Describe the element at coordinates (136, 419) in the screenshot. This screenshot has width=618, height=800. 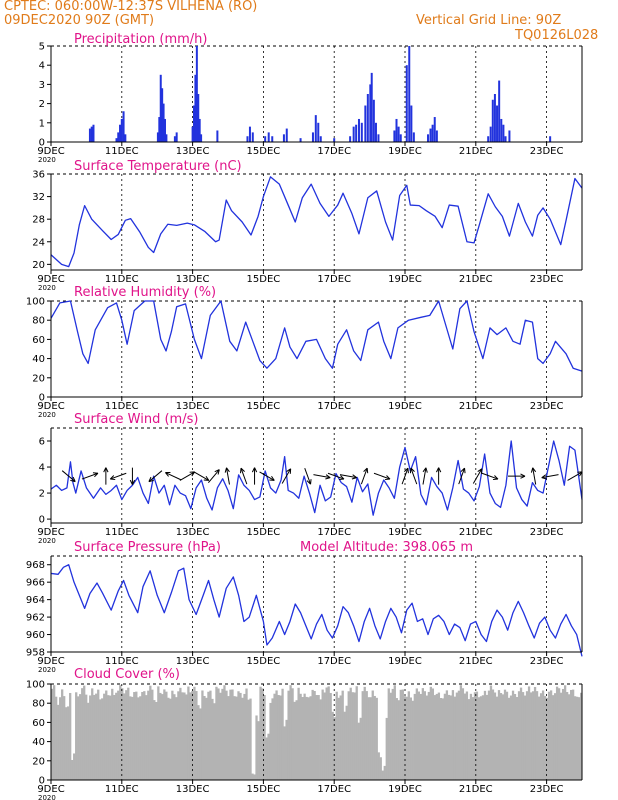
I see `wind-title: Surface Wind (m/s)` at that location.